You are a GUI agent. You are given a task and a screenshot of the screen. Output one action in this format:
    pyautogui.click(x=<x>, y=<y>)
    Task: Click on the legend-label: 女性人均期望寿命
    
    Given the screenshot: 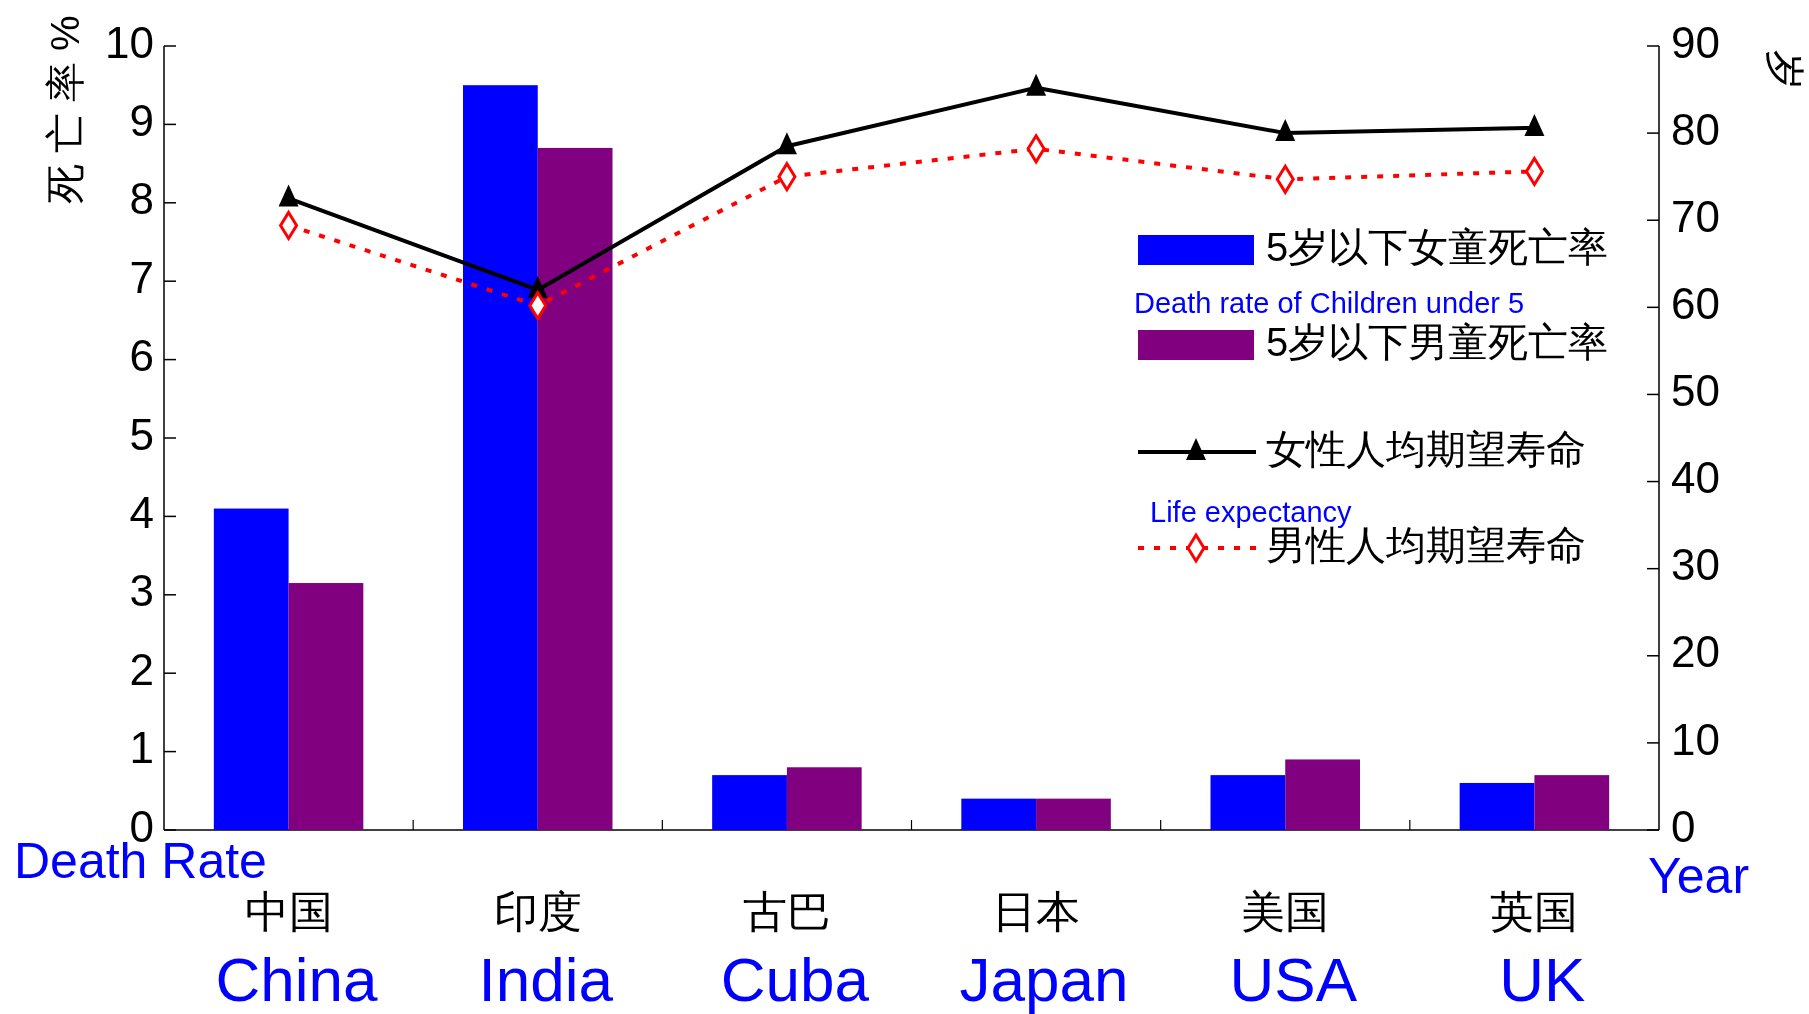 What is the action you would take?
    pyautogui.click(x=1426, y=448)
    